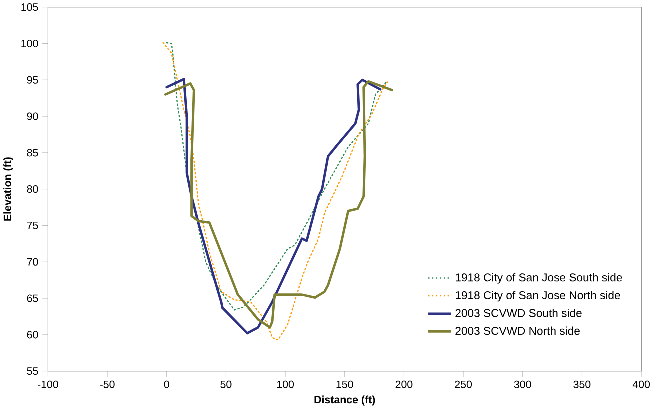 This screenshot has width=654, height=409. I want to click on legend-label: 1918 City of San Jose North side, so click(538, 296).